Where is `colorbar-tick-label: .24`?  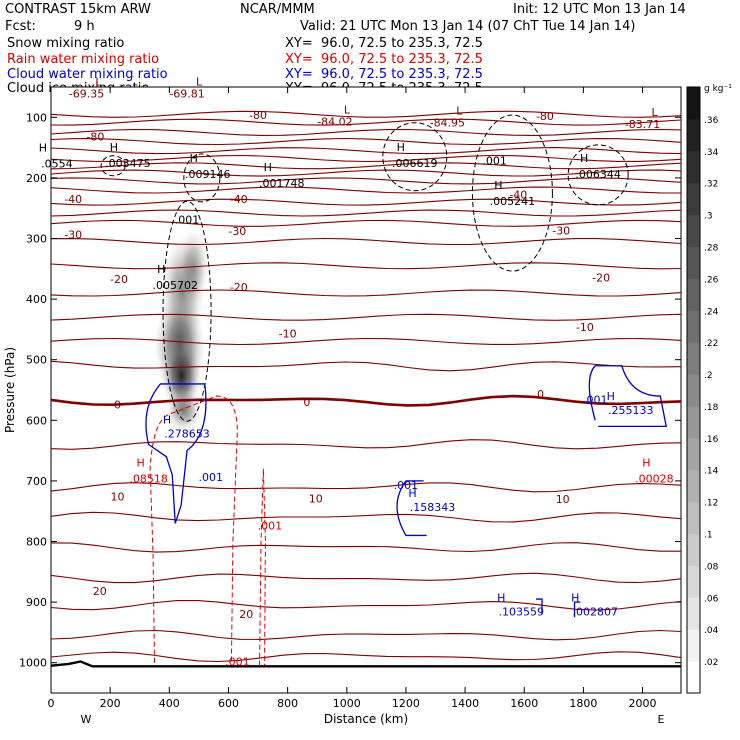
colorbar-tick-label: .24 is located at coordinates (711, 312).